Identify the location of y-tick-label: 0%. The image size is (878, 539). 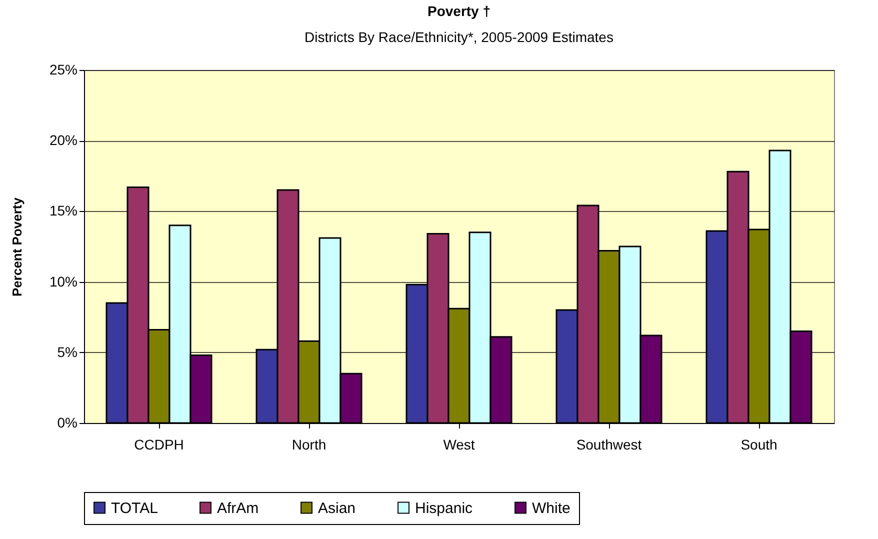
(67, 422).